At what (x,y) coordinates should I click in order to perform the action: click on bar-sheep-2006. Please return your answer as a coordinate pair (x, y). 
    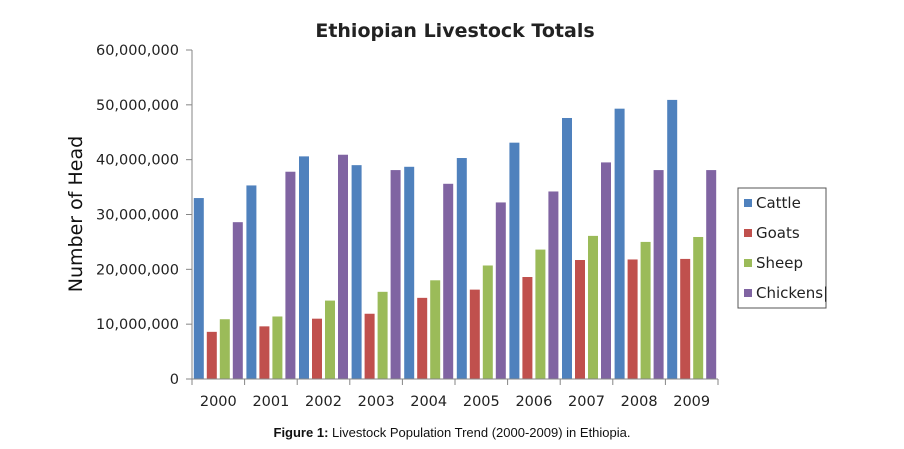
    Looking at the image, I should click on (540, 314).